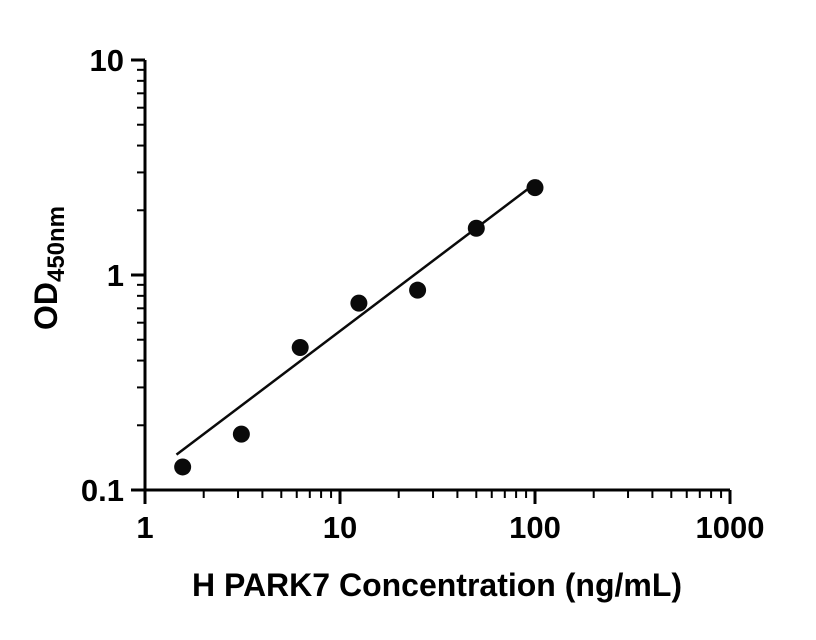  Describe the element at coordinates (102, 490) in the screenshot. I see `y-tick-label: 0.1` at that location.